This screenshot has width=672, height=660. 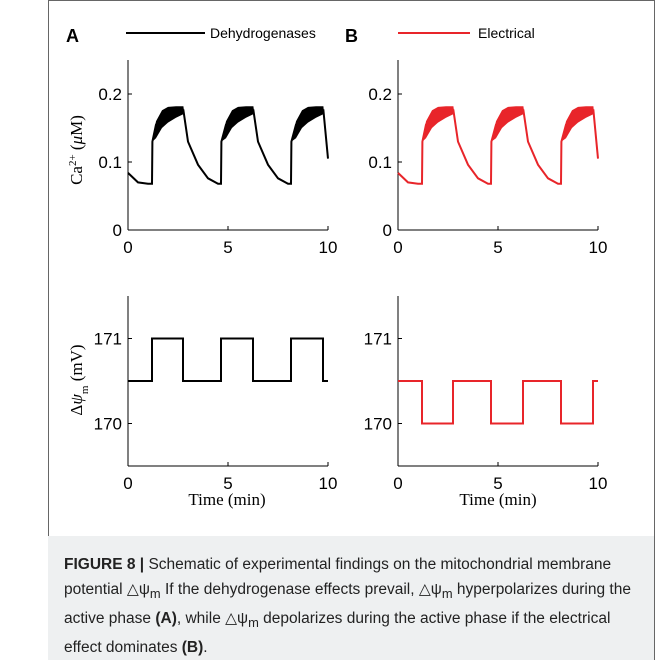 What do you see at coordinates (506, 33) in the screenshot?
I see `legend-label-electrical: Electrical` at bounding box center [506, 33].